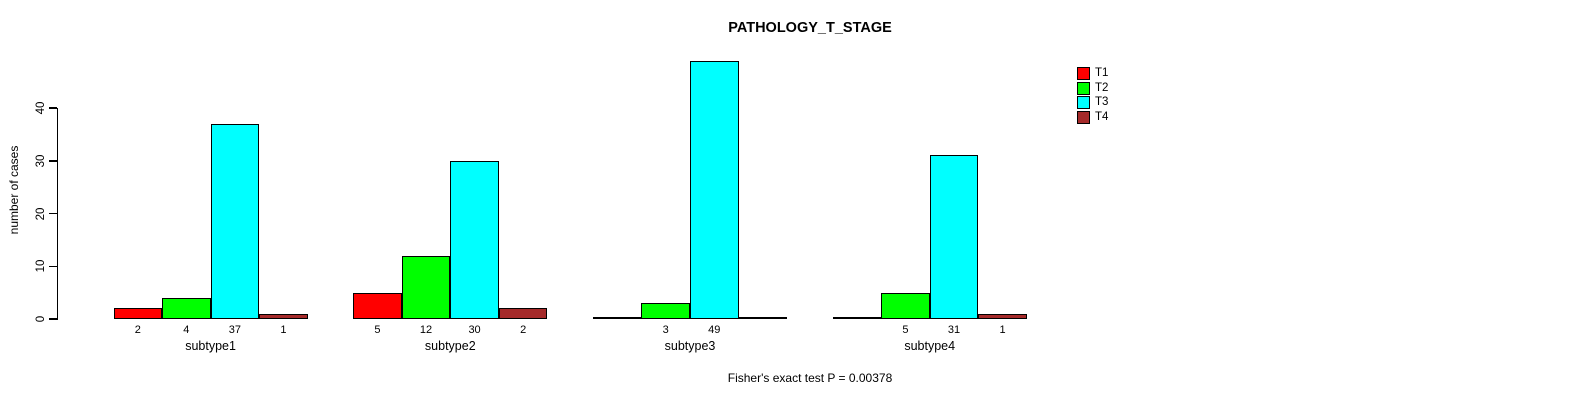 This screenshot has height=400, width=1590. Describe the element at coordinates (1102, 87) in the screenshot. I see `legend-label: T2` at that location.